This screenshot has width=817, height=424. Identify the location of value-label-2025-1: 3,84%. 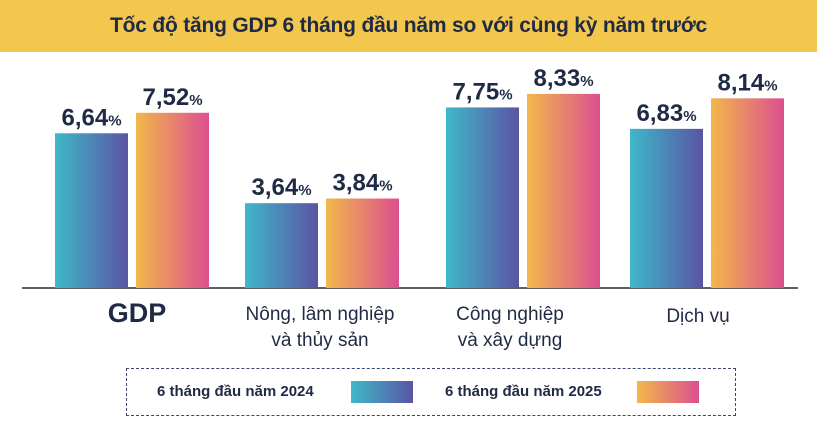
(362, 183).